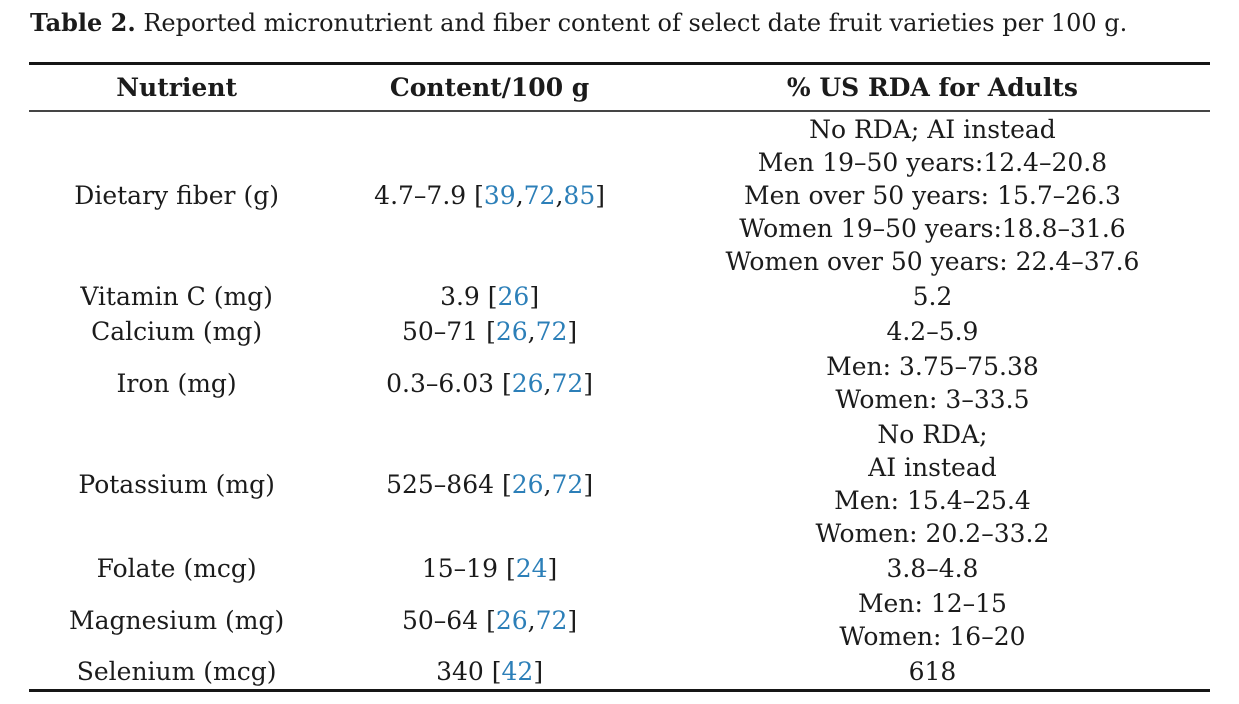  What do you see at coordinates (932, 467) in the screenshot?
I see `rda-line: AI instead` at bounding box center [932, 467].